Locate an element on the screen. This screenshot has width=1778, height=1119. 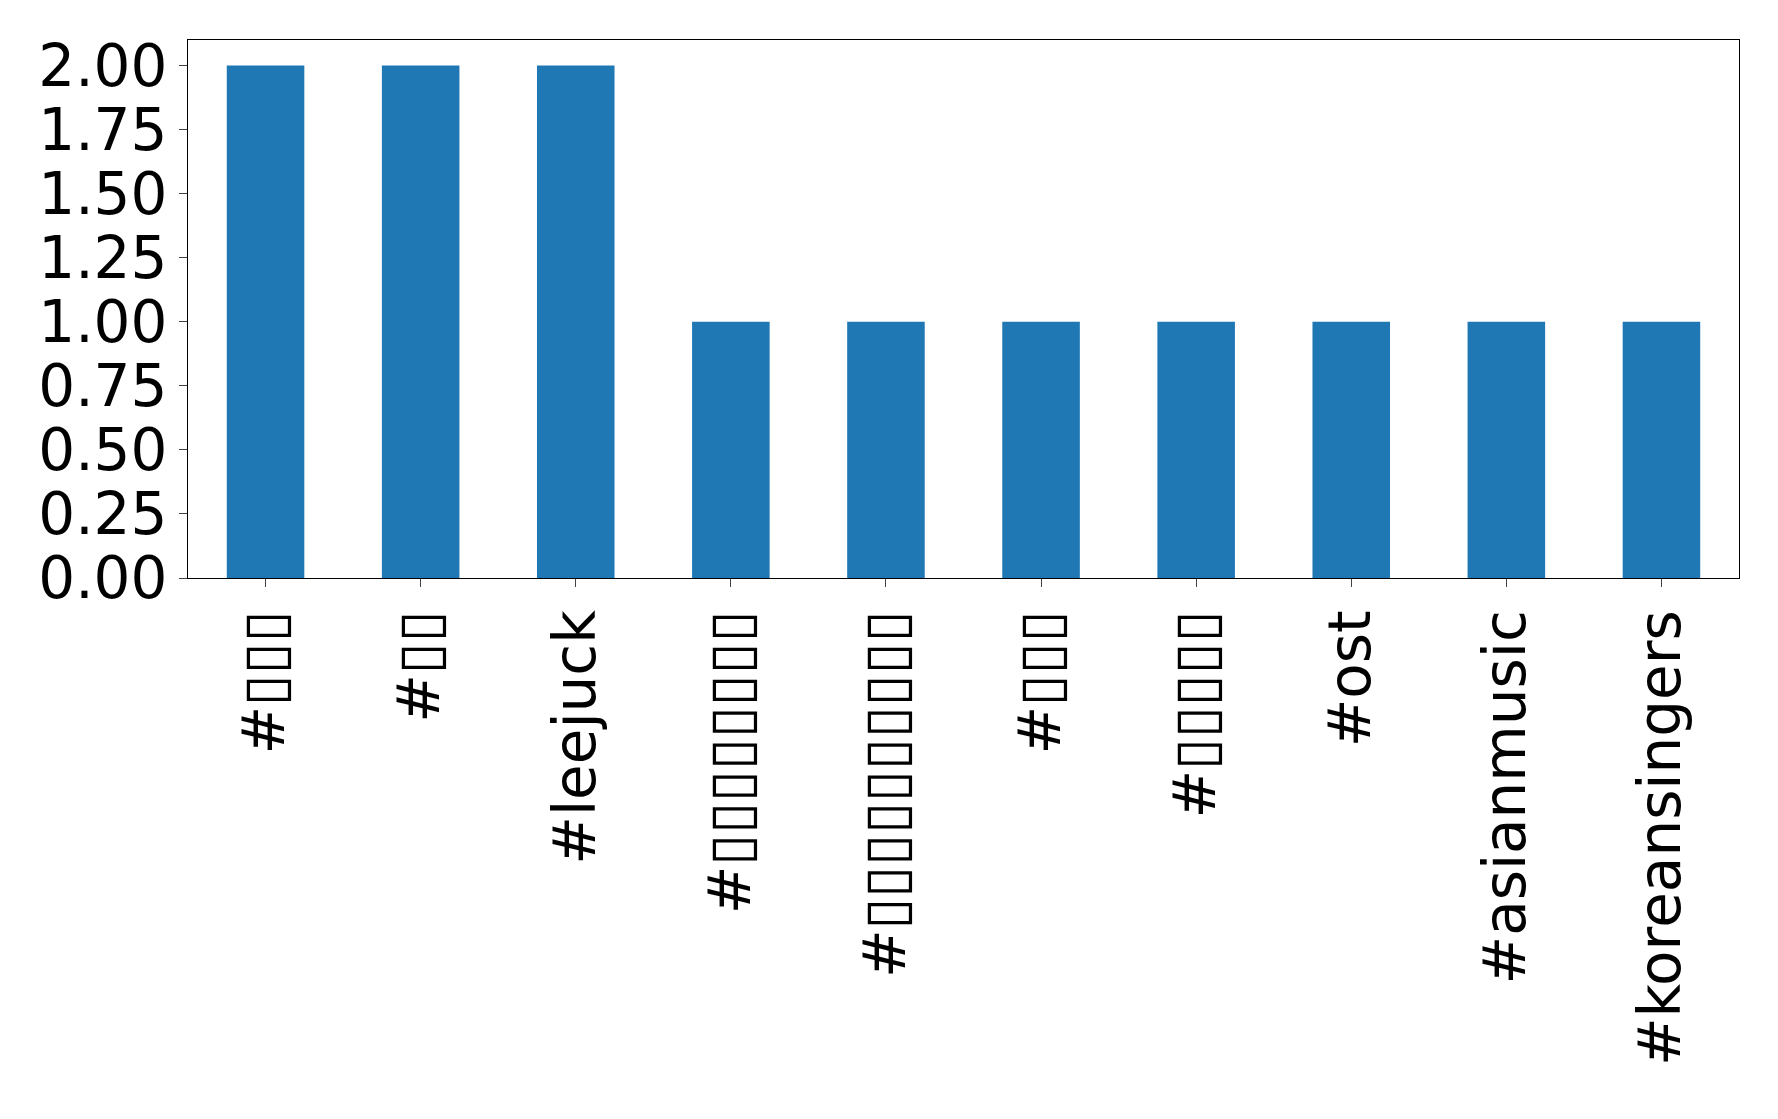
x-tick-label: #leejuck is located at coordinates (574, 737).